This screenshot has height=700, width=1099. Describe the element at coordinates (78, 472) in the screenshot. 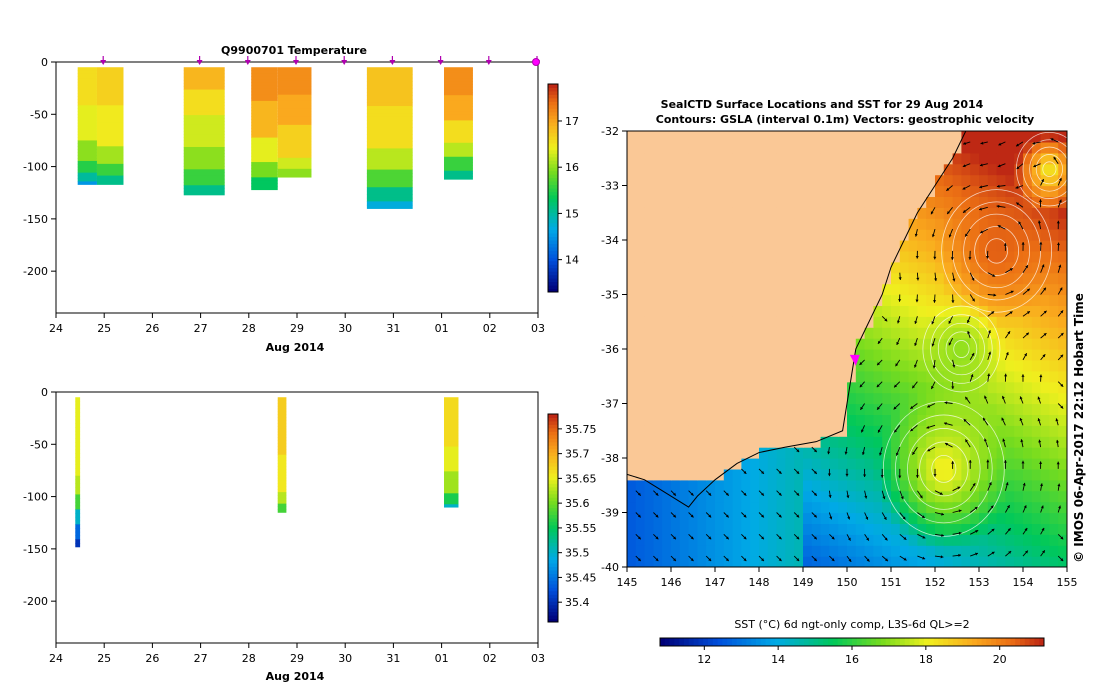

I see `profile-column` at that location.